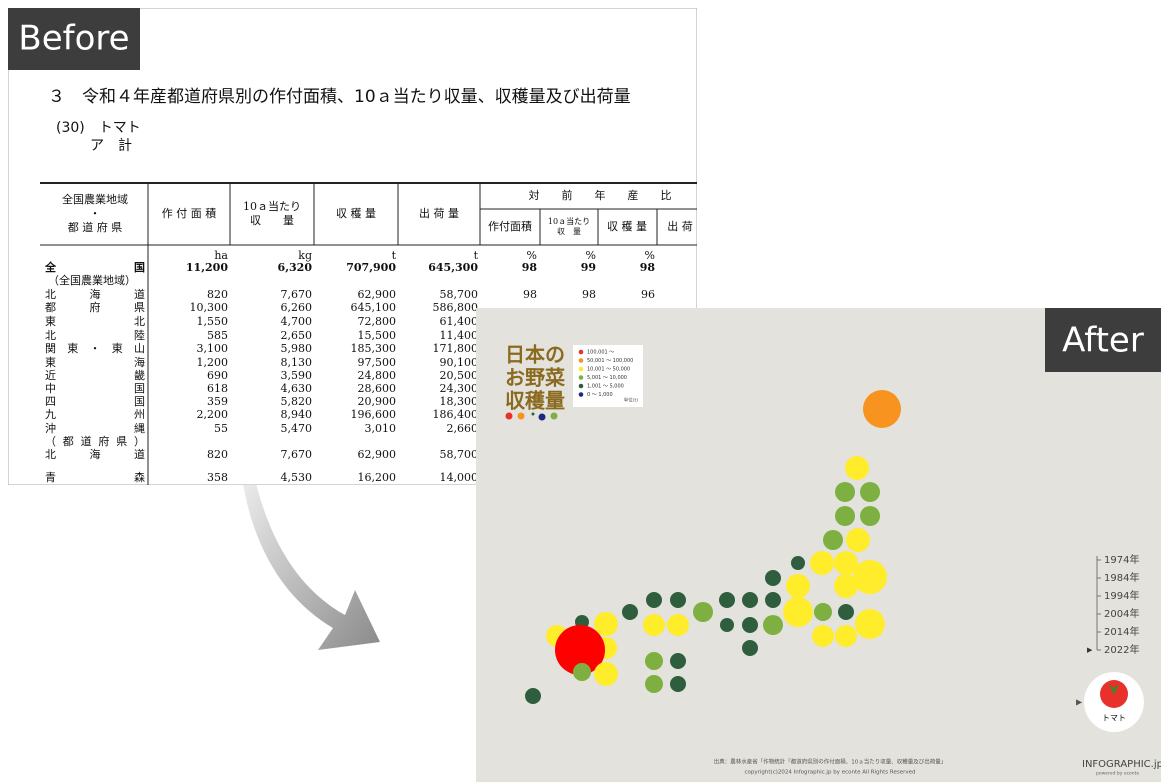  Describe the element at coordinates (1121, 649) in the screenshot. I see `year-option: 2022年` at that location.